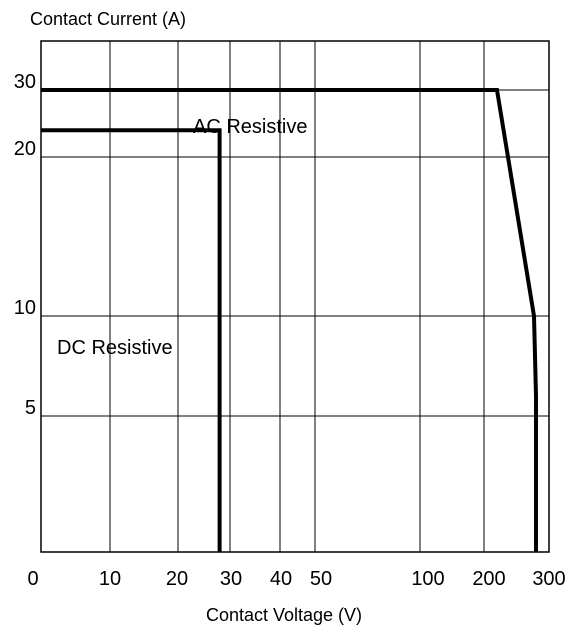 The height and width of the screenshot is (631, 571). I want to click on x-tick-label: 100, so click(427, 579).